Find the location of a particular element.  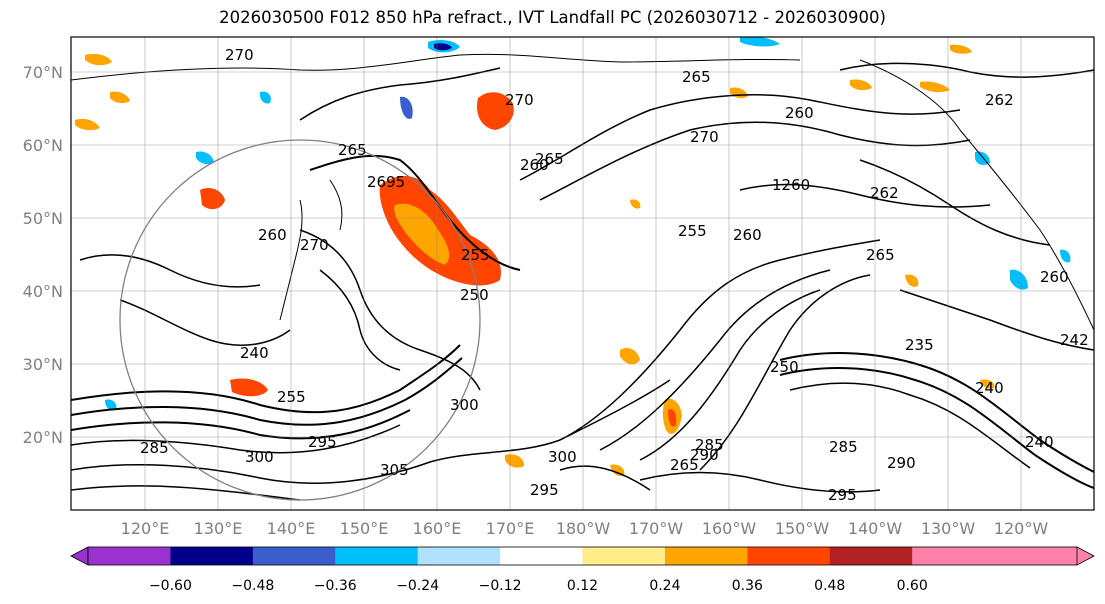

colorbar-tick-label: 0.48 is located at coordinates (829, 586).